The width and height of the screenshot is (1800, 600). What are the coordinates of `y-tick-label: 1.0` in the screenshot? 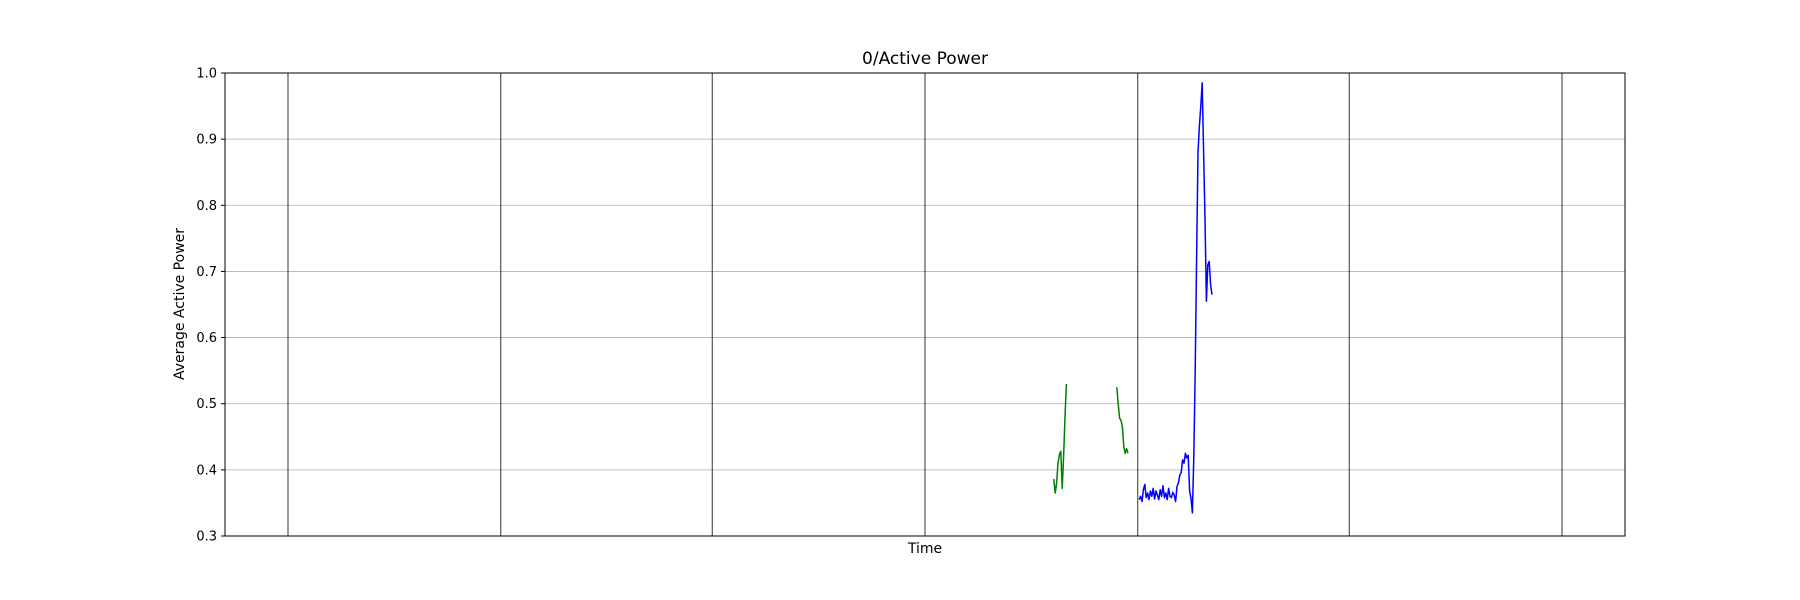 It's located at (206, 74).